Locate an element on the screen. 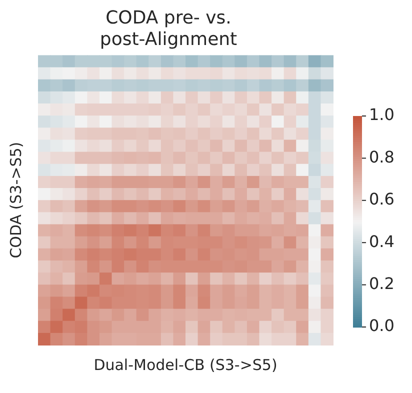 This screenshot has height=393, width=412. chart-title: CODA pre- vs. post-Alignment is located at coordinates (169, 28).